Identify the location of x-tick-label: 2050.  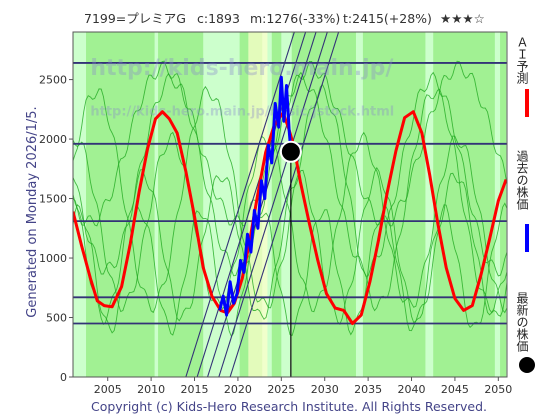
(498, 389).